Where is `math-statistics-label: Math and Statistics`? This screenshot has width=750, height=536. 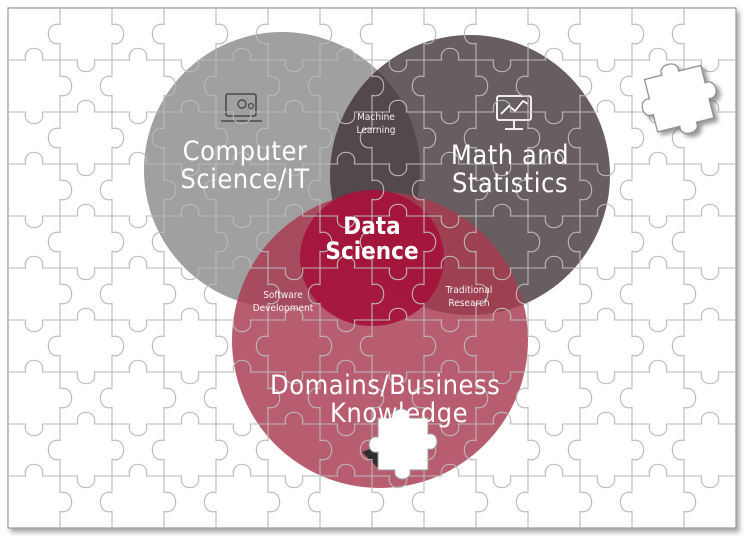
math-statistics-label: Math and Statistics is located at coordinates (510, 170).